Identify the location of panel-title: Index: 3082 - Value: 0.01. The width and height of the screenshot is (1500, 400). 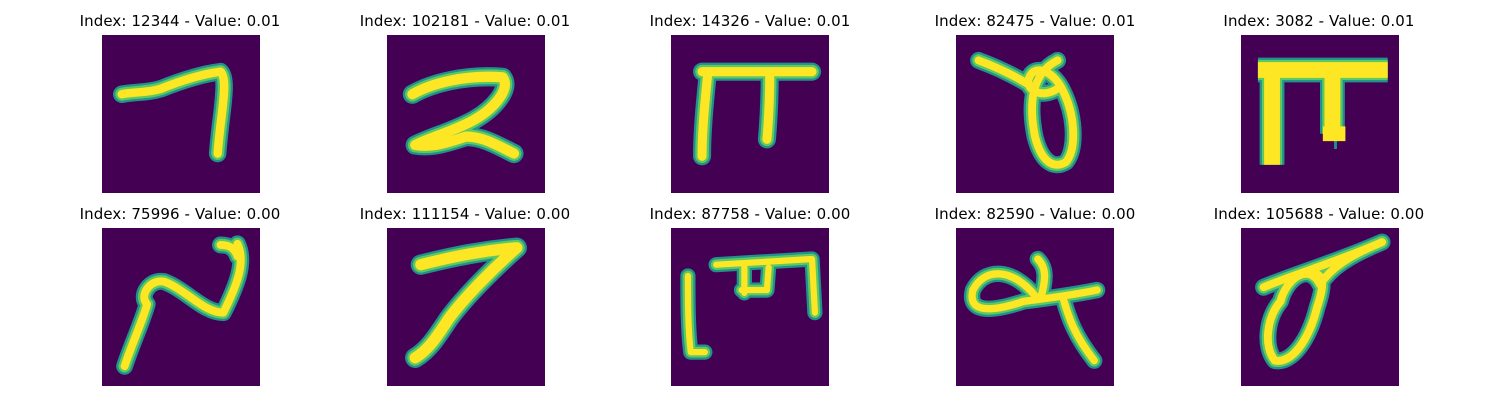
(1319, 21).